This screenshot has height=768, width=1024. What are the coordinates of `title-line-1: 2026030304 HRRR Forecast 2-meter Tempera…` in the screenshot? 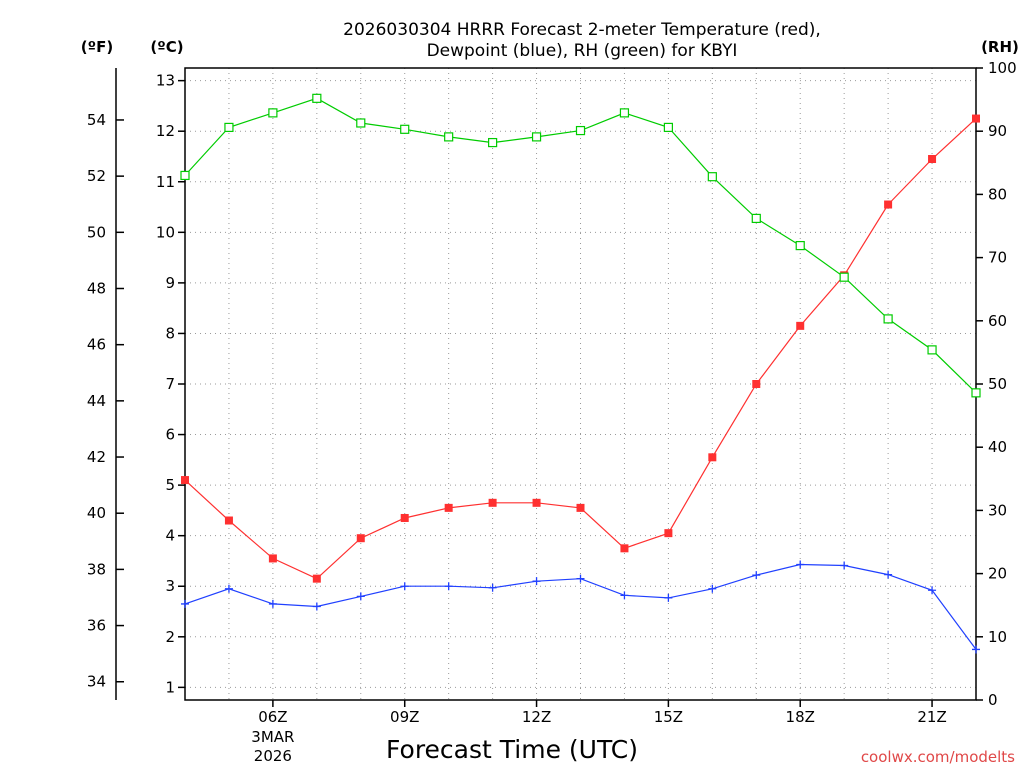 It's located at (582, 30).